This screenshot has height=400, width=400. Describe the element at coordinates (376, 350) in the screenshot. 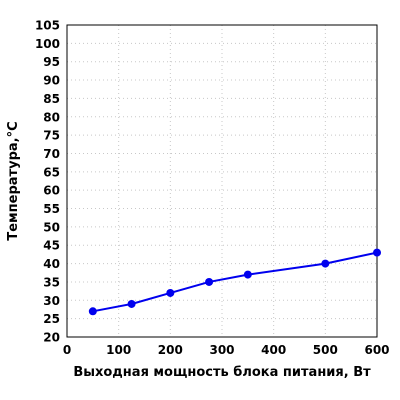

I see `x-tick-label: 600` at that location.